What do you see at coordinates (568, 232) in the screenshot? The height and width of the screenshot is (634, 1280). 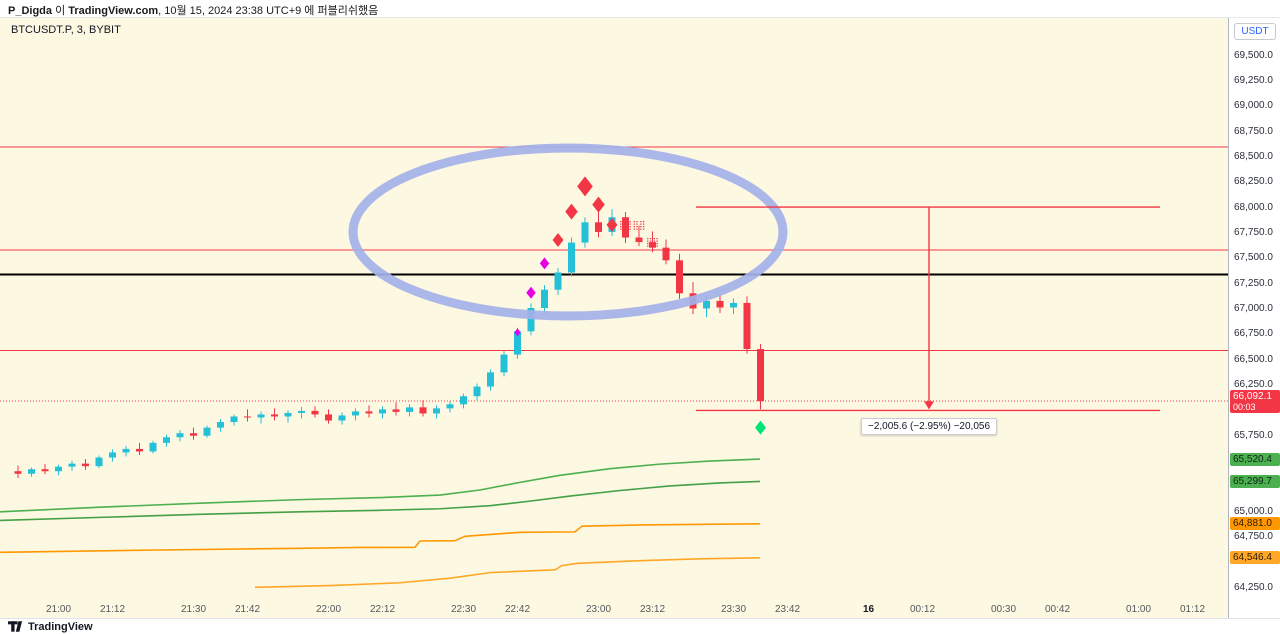 I see `ellipse-annotation` at bounding box center [568, 232].